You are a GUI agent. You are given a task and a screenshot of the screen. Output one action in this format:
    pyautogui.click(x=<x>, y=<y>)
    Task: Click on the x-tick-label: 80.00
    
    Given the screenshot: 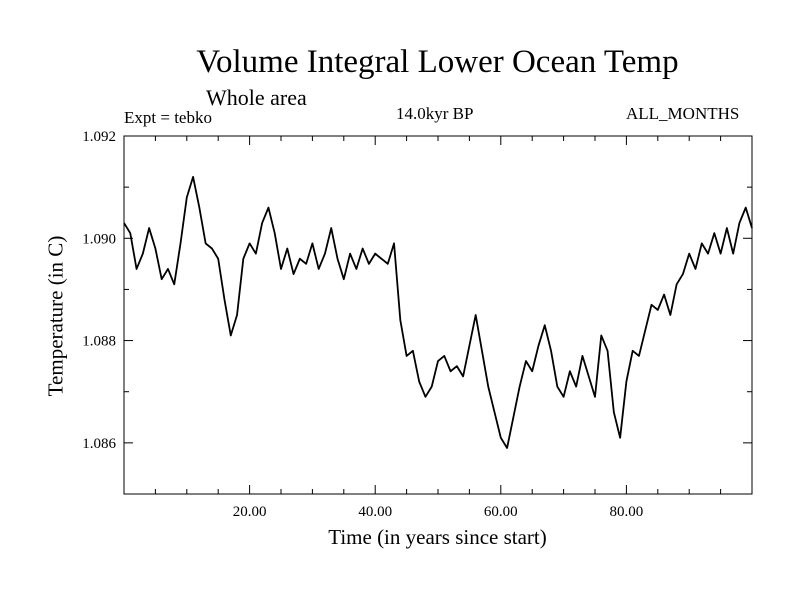 What is the action you would take?
    pyautogui.click(x=627, y=512)
    